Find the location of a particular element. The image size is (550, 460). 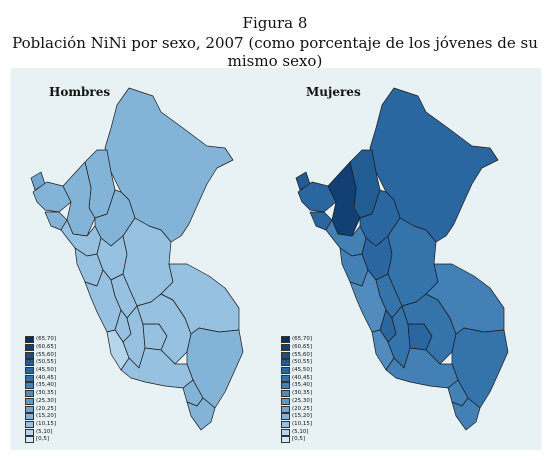

figure-title: Figura 8 is located at coordinates (275, 23).